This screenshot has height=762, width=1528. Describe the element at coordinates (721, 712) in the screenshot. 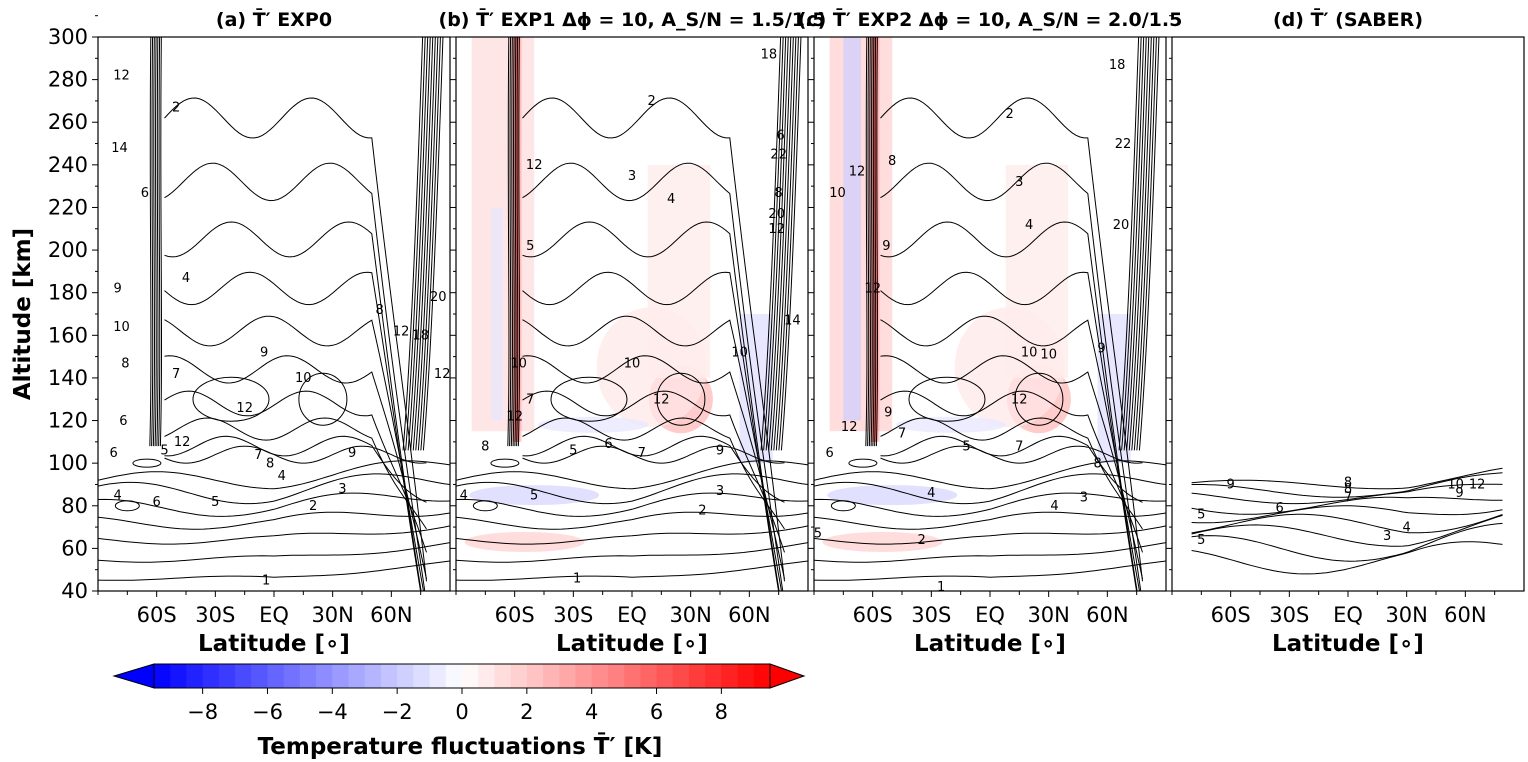

I see `colorbar-tick-label: 8` at that location.